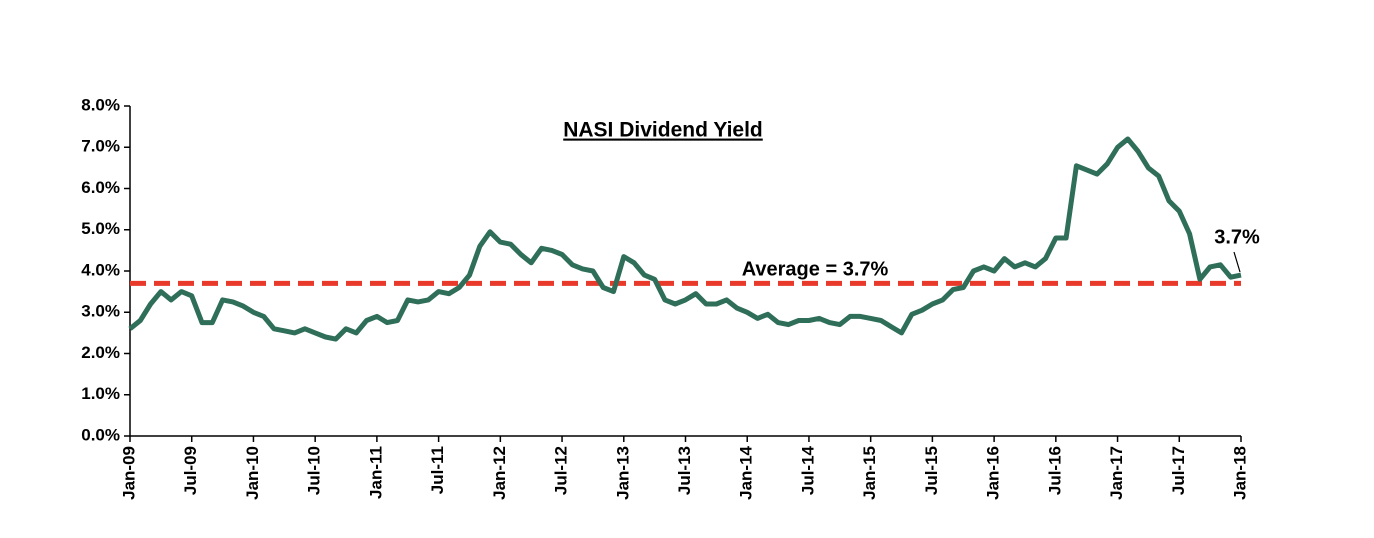 The width and height of the screenshot is (1374, 538). What do you see at coordinates (100, 146) in the screenshot?
I see `y-tick-label: 7.0%` at bounding box center [100, 146].